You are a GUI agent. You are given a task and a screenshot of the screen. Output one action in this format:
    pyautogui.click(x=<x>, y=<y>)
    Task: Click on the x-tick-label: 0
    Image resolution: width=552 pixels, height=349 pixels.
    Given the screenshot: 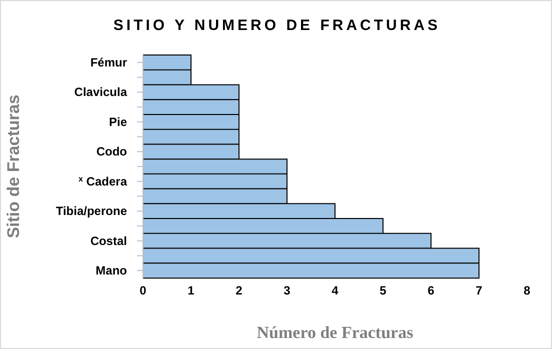 What is the action you would take?
    pyautogui.click(x=143, y=291)
    